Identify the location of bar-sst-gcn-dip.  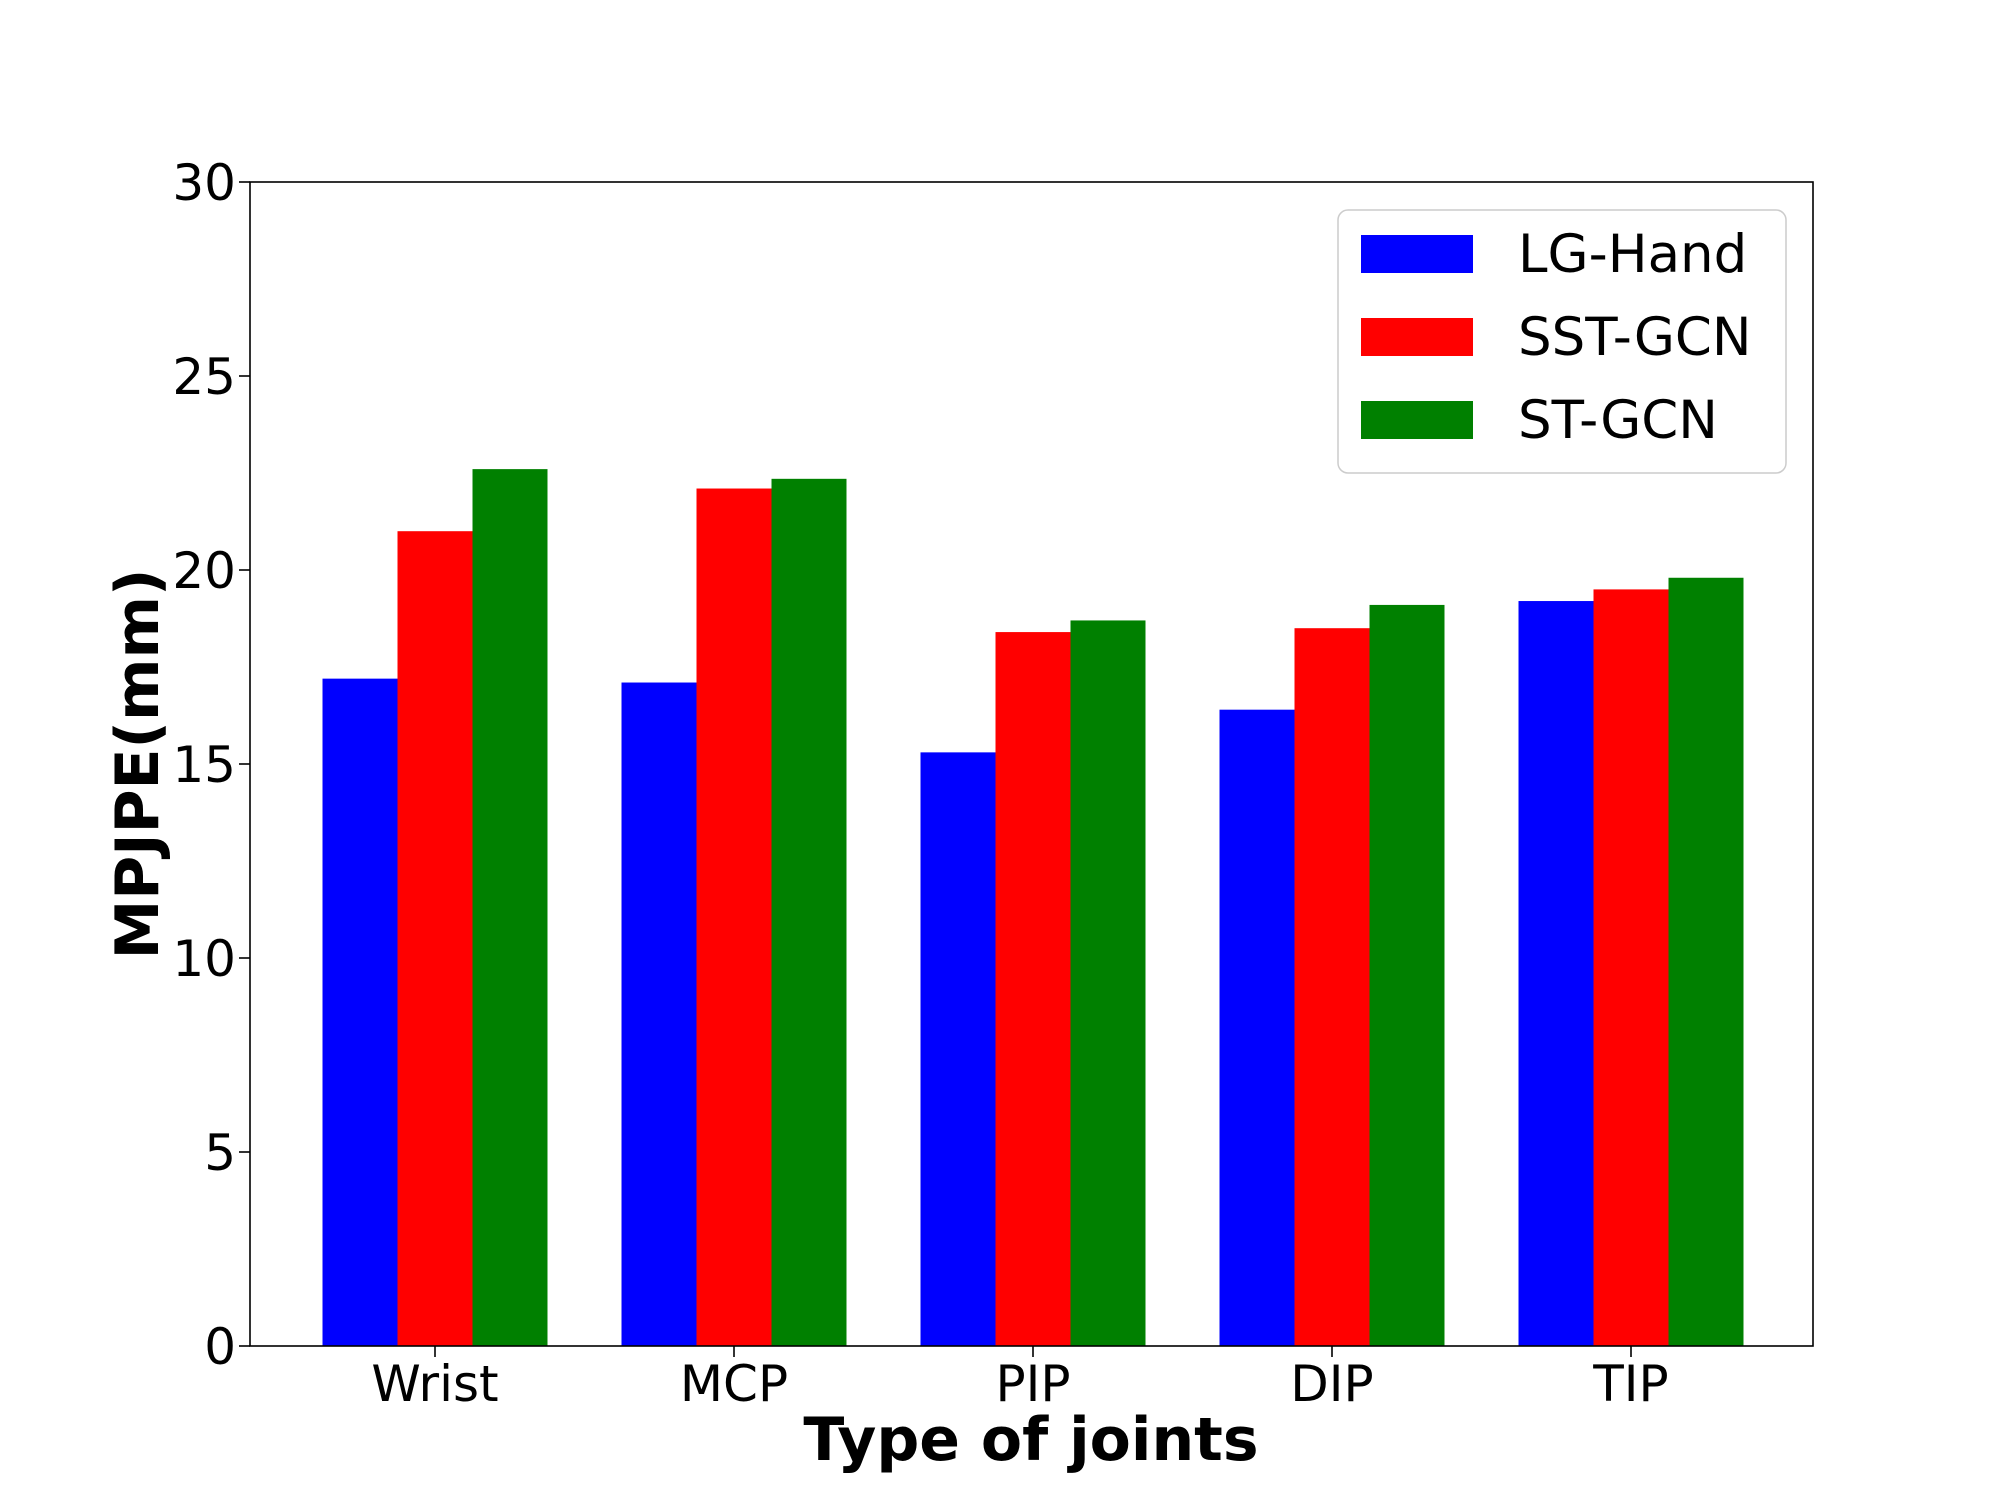
(1332, 987).